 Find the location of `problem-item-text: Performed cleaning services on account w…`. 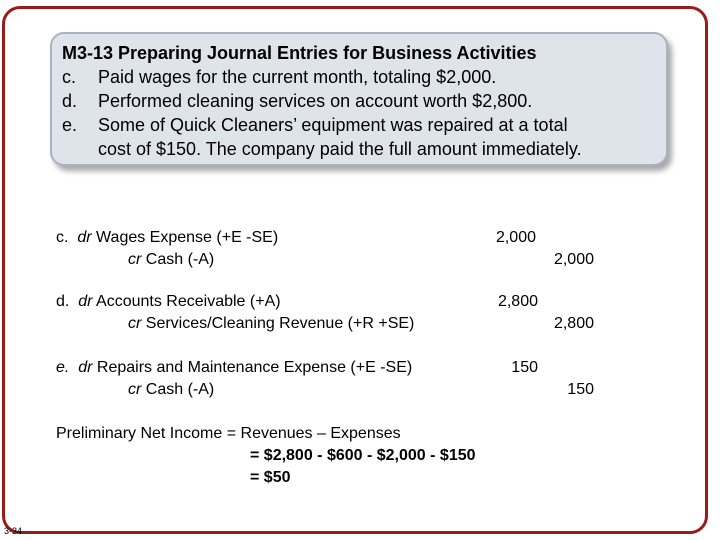

problem-item-text: Performed cleaning services on account w… is located at coordinates (315, 101).